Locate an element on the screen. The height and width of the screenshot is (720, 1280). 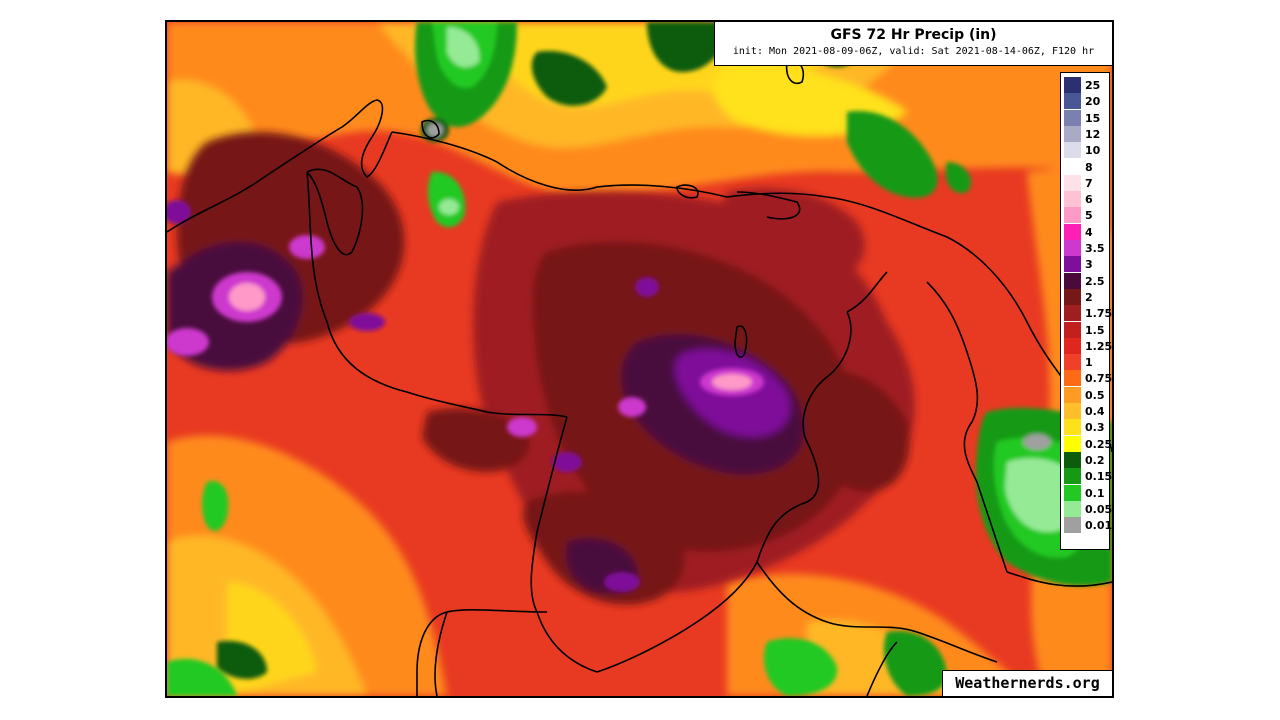
legend-row: 10 is located at coordinates (1087, 150).